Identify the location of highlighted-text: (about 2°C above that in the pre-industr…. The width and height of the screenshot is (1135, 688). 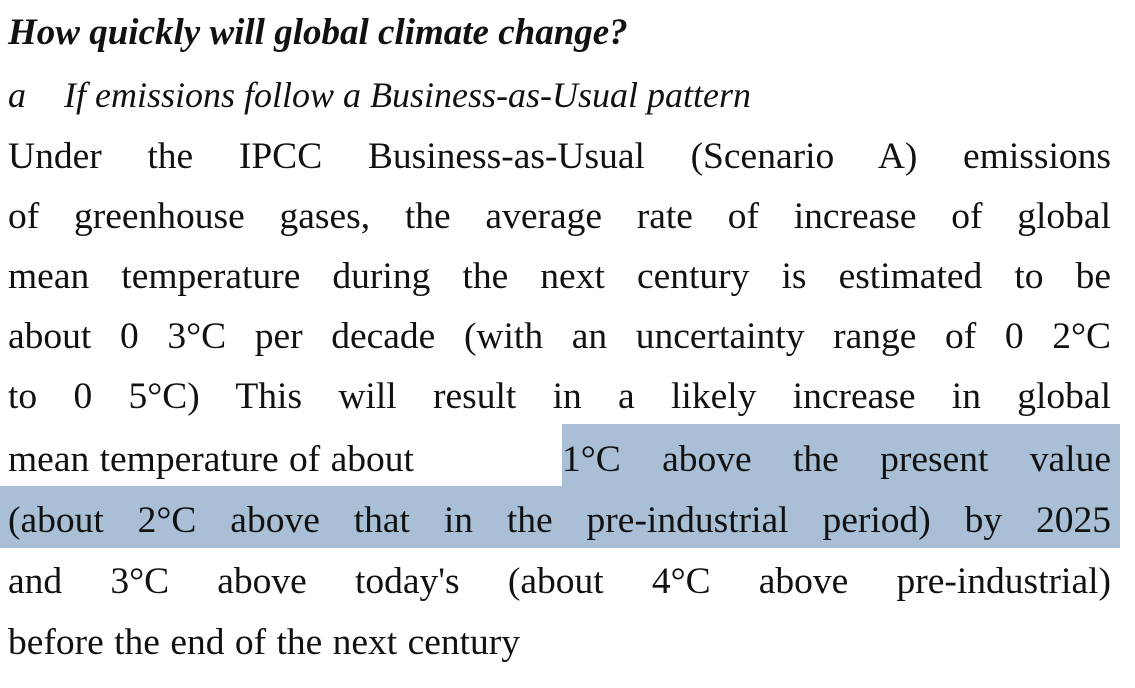
(559, 520).